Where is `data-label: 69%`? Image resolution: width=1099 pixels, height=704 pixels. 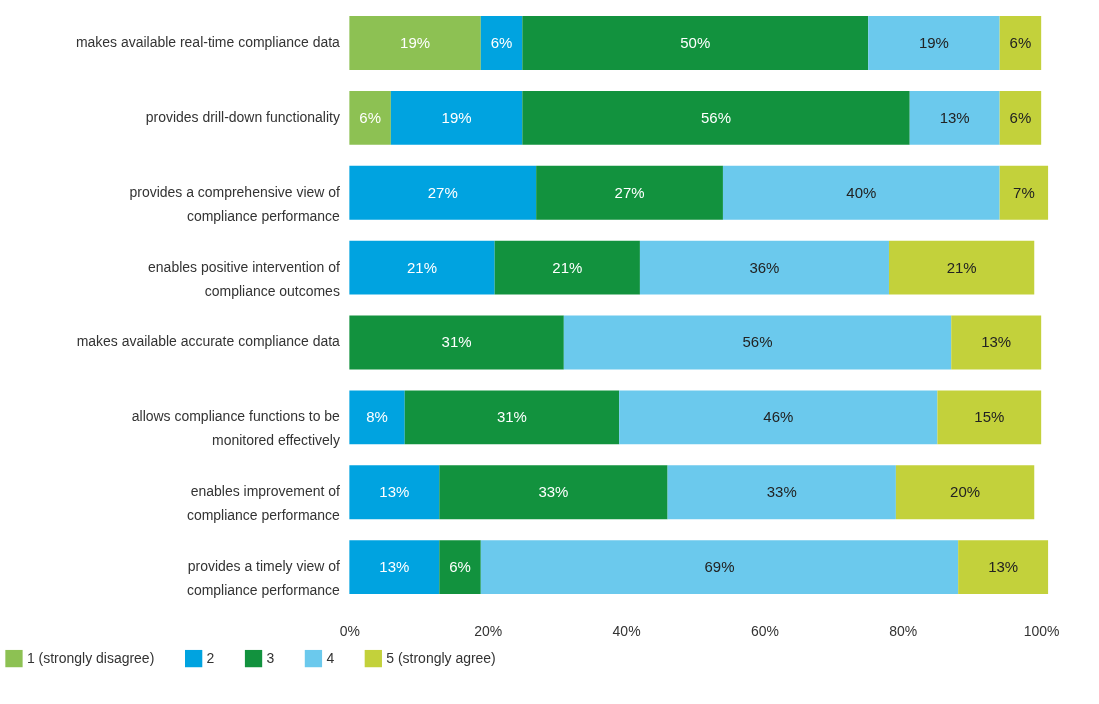
data-label: 69% is located at coordinates (719, 567).